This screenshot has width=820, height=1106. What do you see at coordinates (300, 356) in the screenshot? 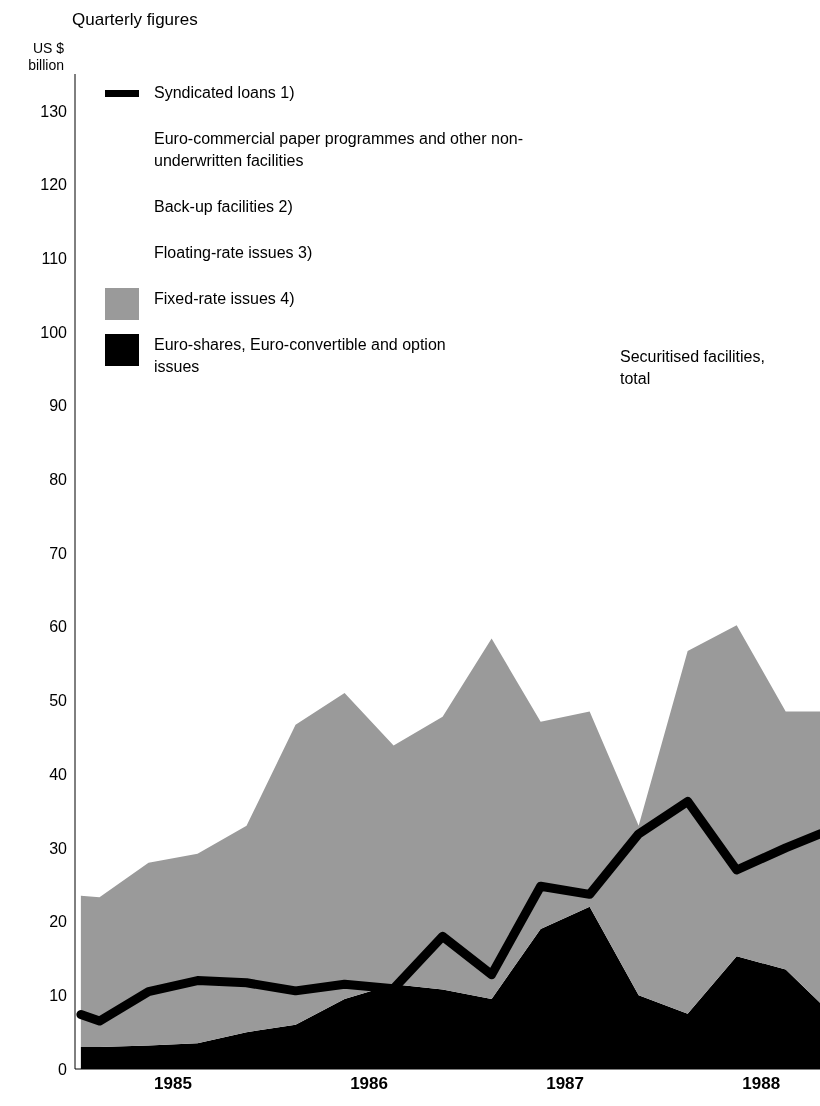
I see `legend-label: Euro-shares, Euro-convertible and option issues` at bounding box center [300, 356].